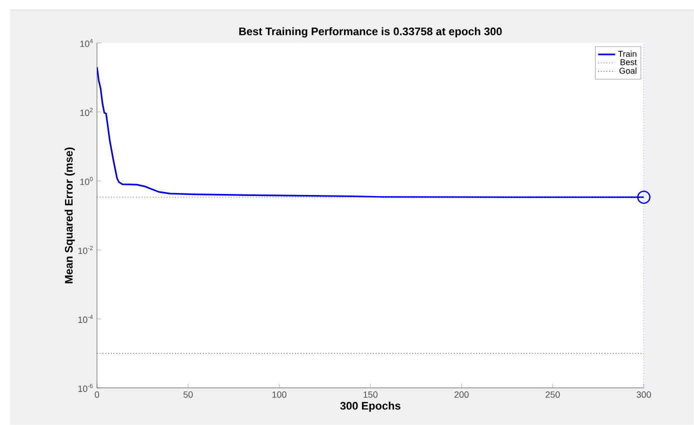 This screenshot has width=694, height=425. What do you see at coordinates (86, 112) in the screenshot?
I see `y-tick-label: 10$^{2}$` at bounding box center [86, 112].